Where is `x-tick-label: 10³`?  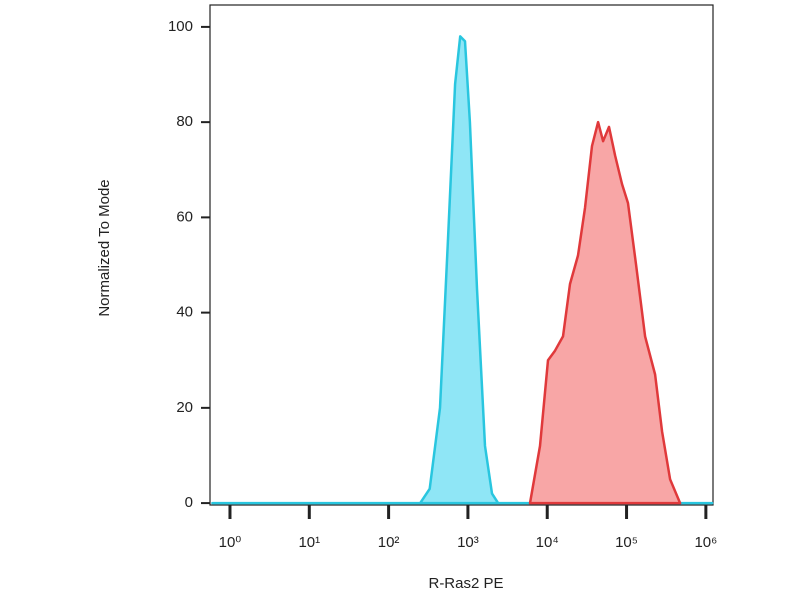
x-tick-label: 10³ is located at coordinates (468, 542).